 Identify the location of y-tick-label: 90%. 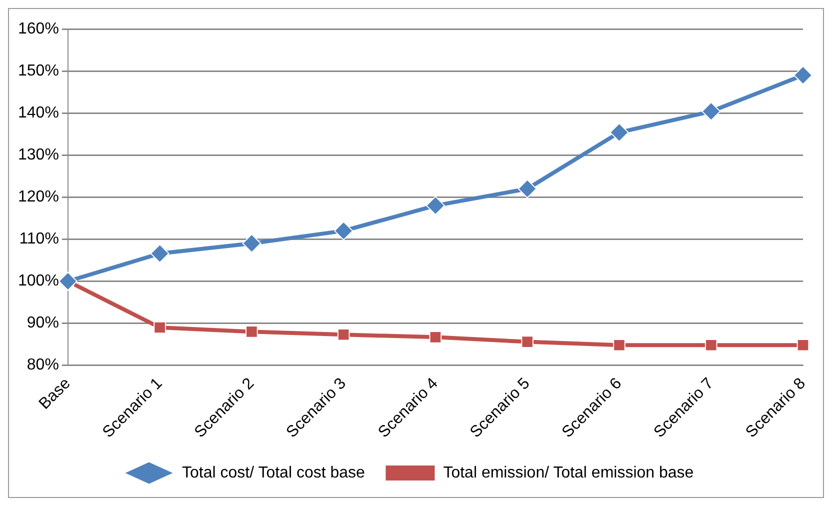
(42, 323).